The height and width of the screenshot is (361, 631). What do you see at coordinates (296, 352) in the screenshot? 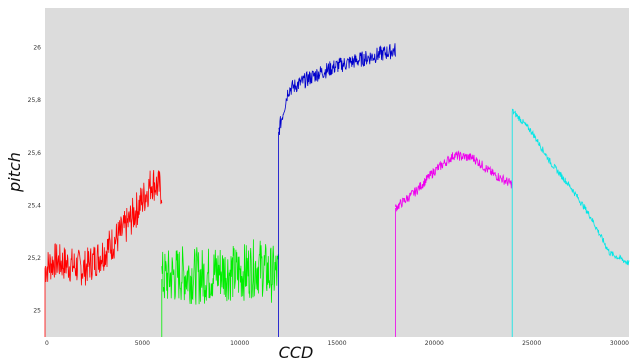
I see `x-axis-title: CCD` at bounding box center [296, 352].